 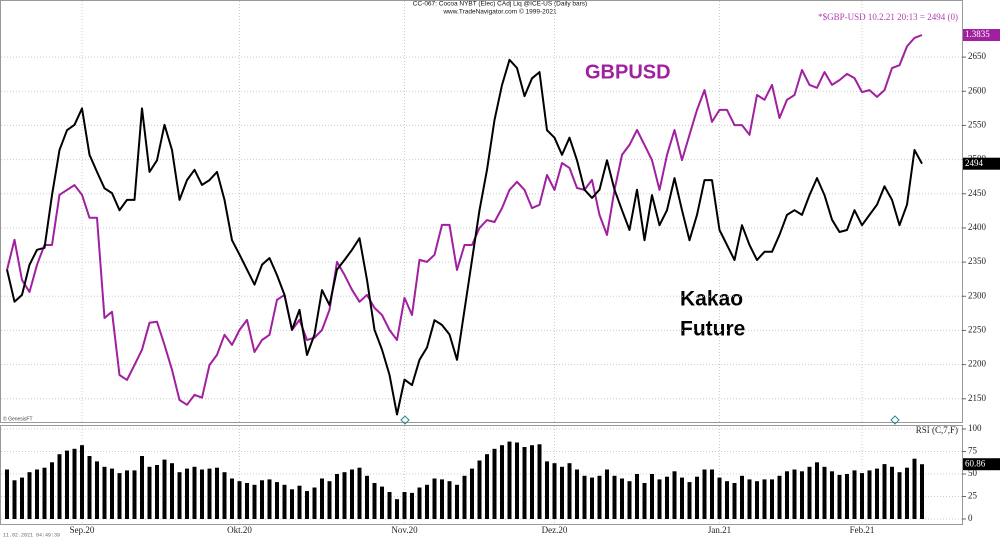 I want to click on legend: *$GBP-USD 10.2.21 20:13 = 2494 (0), so click(x=888, y=17).